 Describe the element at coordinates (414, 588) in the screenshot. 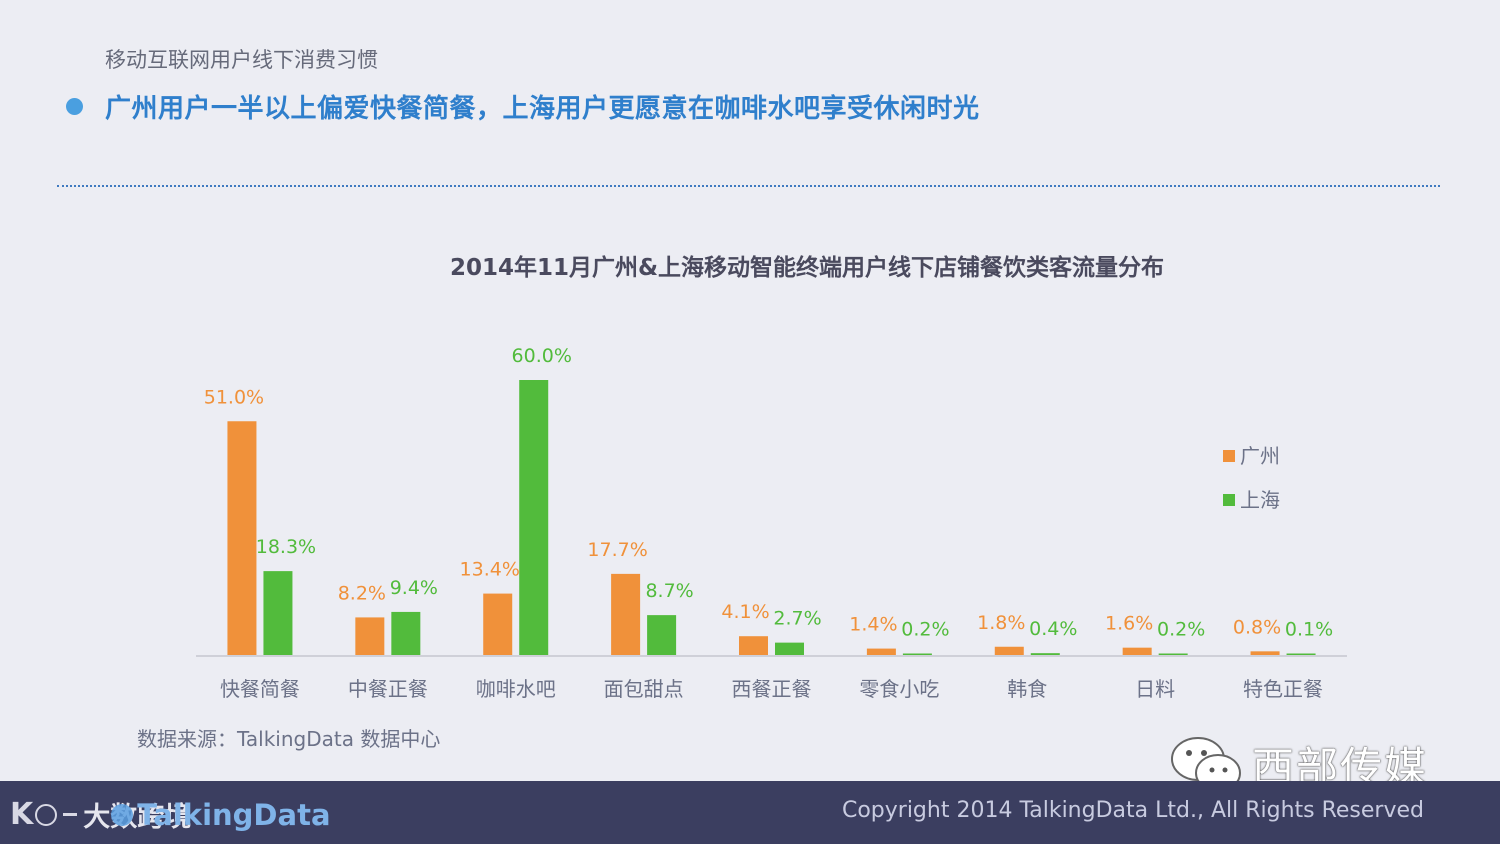

I see `data-label: 9.4%` at that location.